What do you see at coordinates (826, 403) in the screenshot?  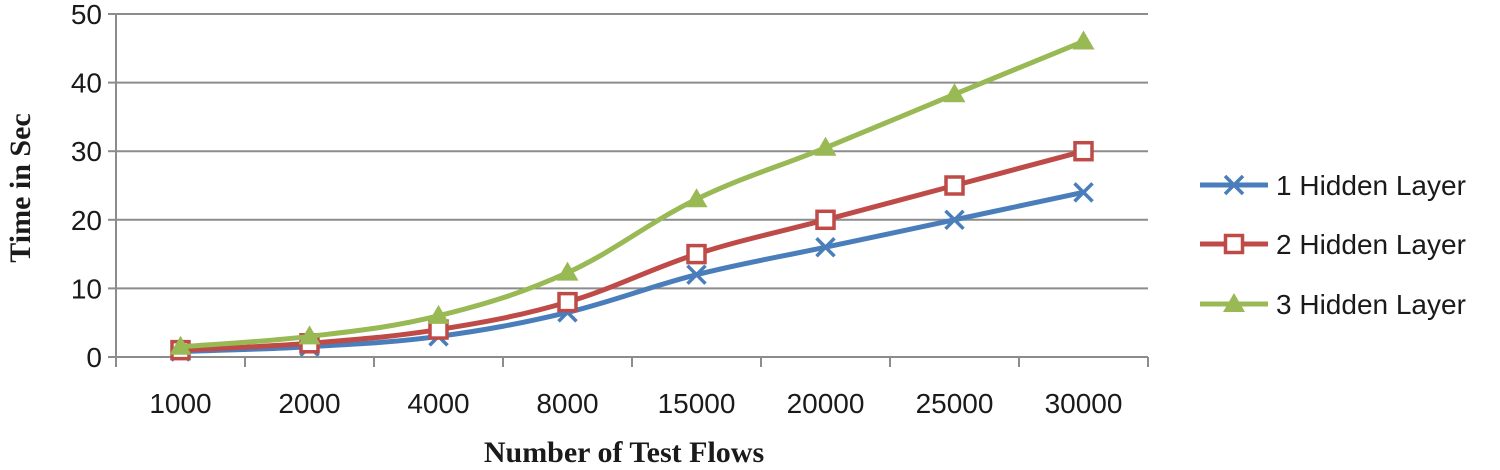 I see `x-tick-label: 20000` at bounding box center [826, 403].